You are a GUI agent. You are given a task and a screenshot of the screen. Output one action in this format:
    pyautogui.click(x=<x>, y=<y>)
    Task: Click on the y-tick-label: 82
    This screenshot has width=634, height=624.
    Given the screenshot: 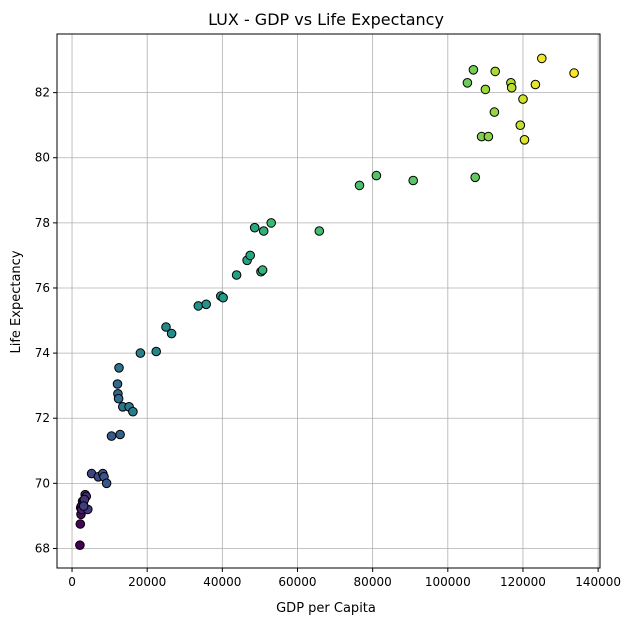 What is the action you would take?
    pyautogui.click(x=42, y=93)
    